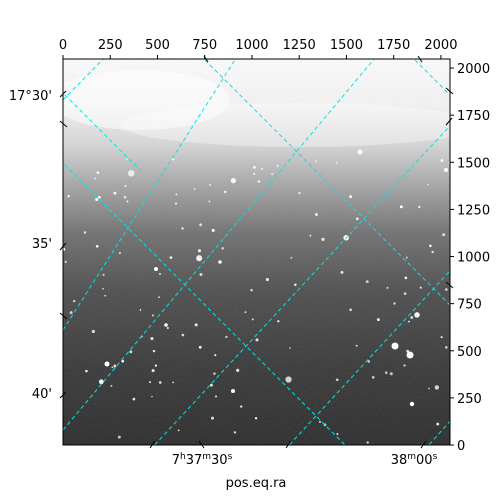 This screenshot has width=500, height=500. Describe the element at coordinates (469, 305) in the screenshot. I see `right-tick-label: 750` at that location.